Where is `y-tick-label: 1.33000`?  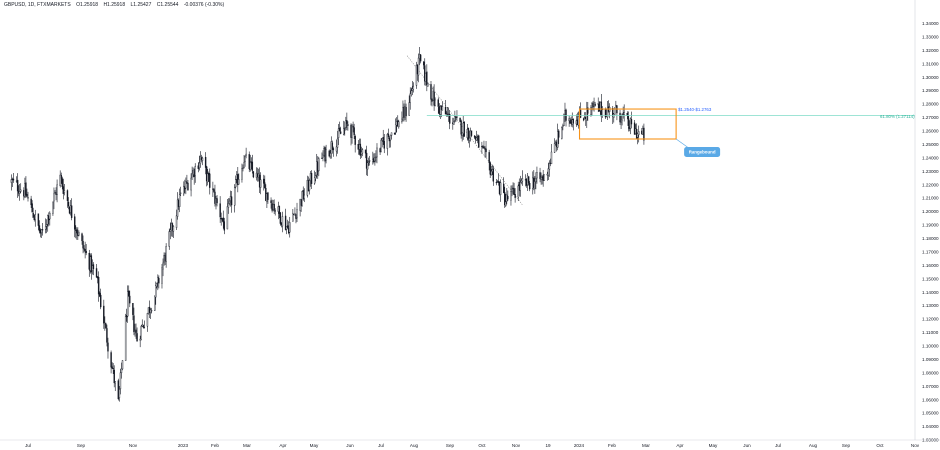
y-tick-label: 1.33000 is located at coordinates (930, 36).